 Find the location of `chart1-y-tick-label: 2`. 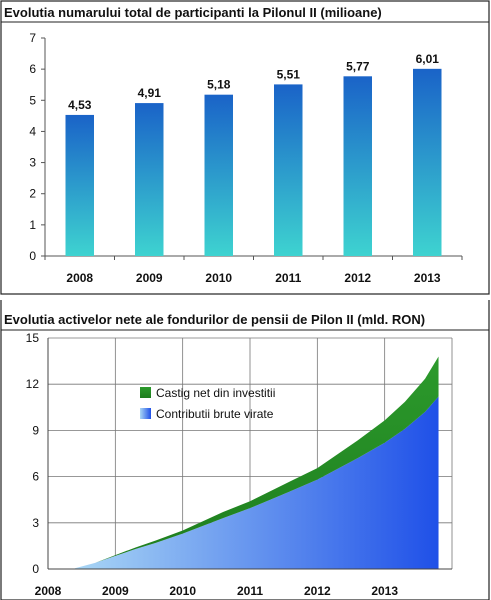

chart1-y-tick-label: 2 is located at coordinates (32, 194).